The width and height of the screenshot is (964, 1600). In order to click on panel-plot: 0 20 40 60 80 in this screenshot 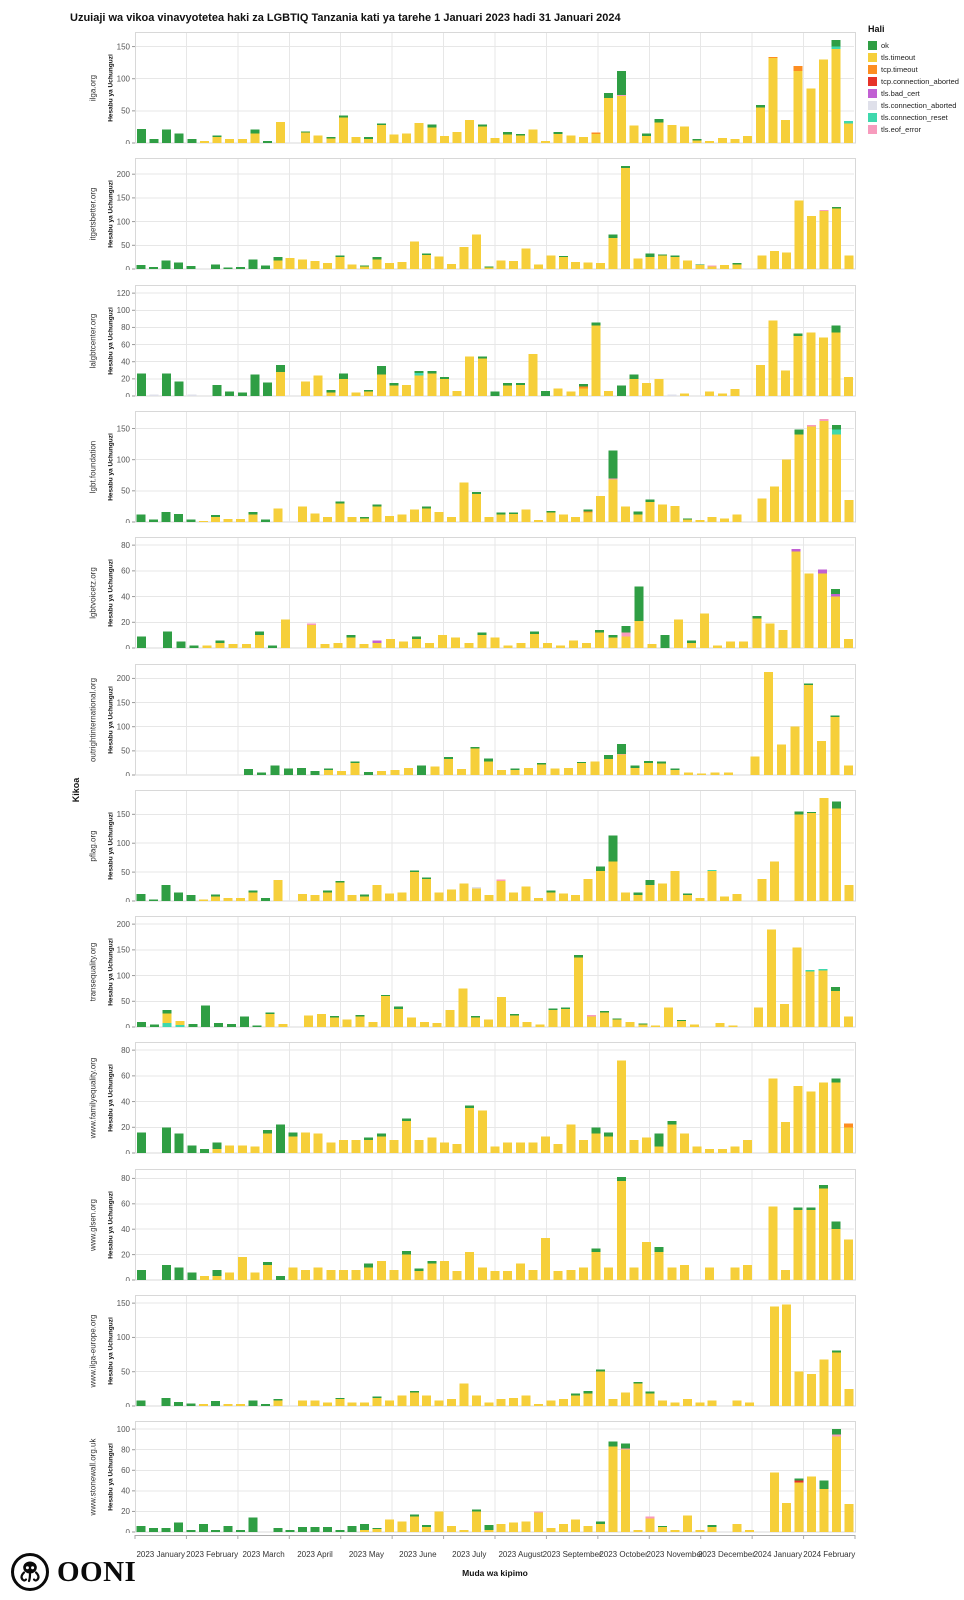, I will do `click(488, 593)`.